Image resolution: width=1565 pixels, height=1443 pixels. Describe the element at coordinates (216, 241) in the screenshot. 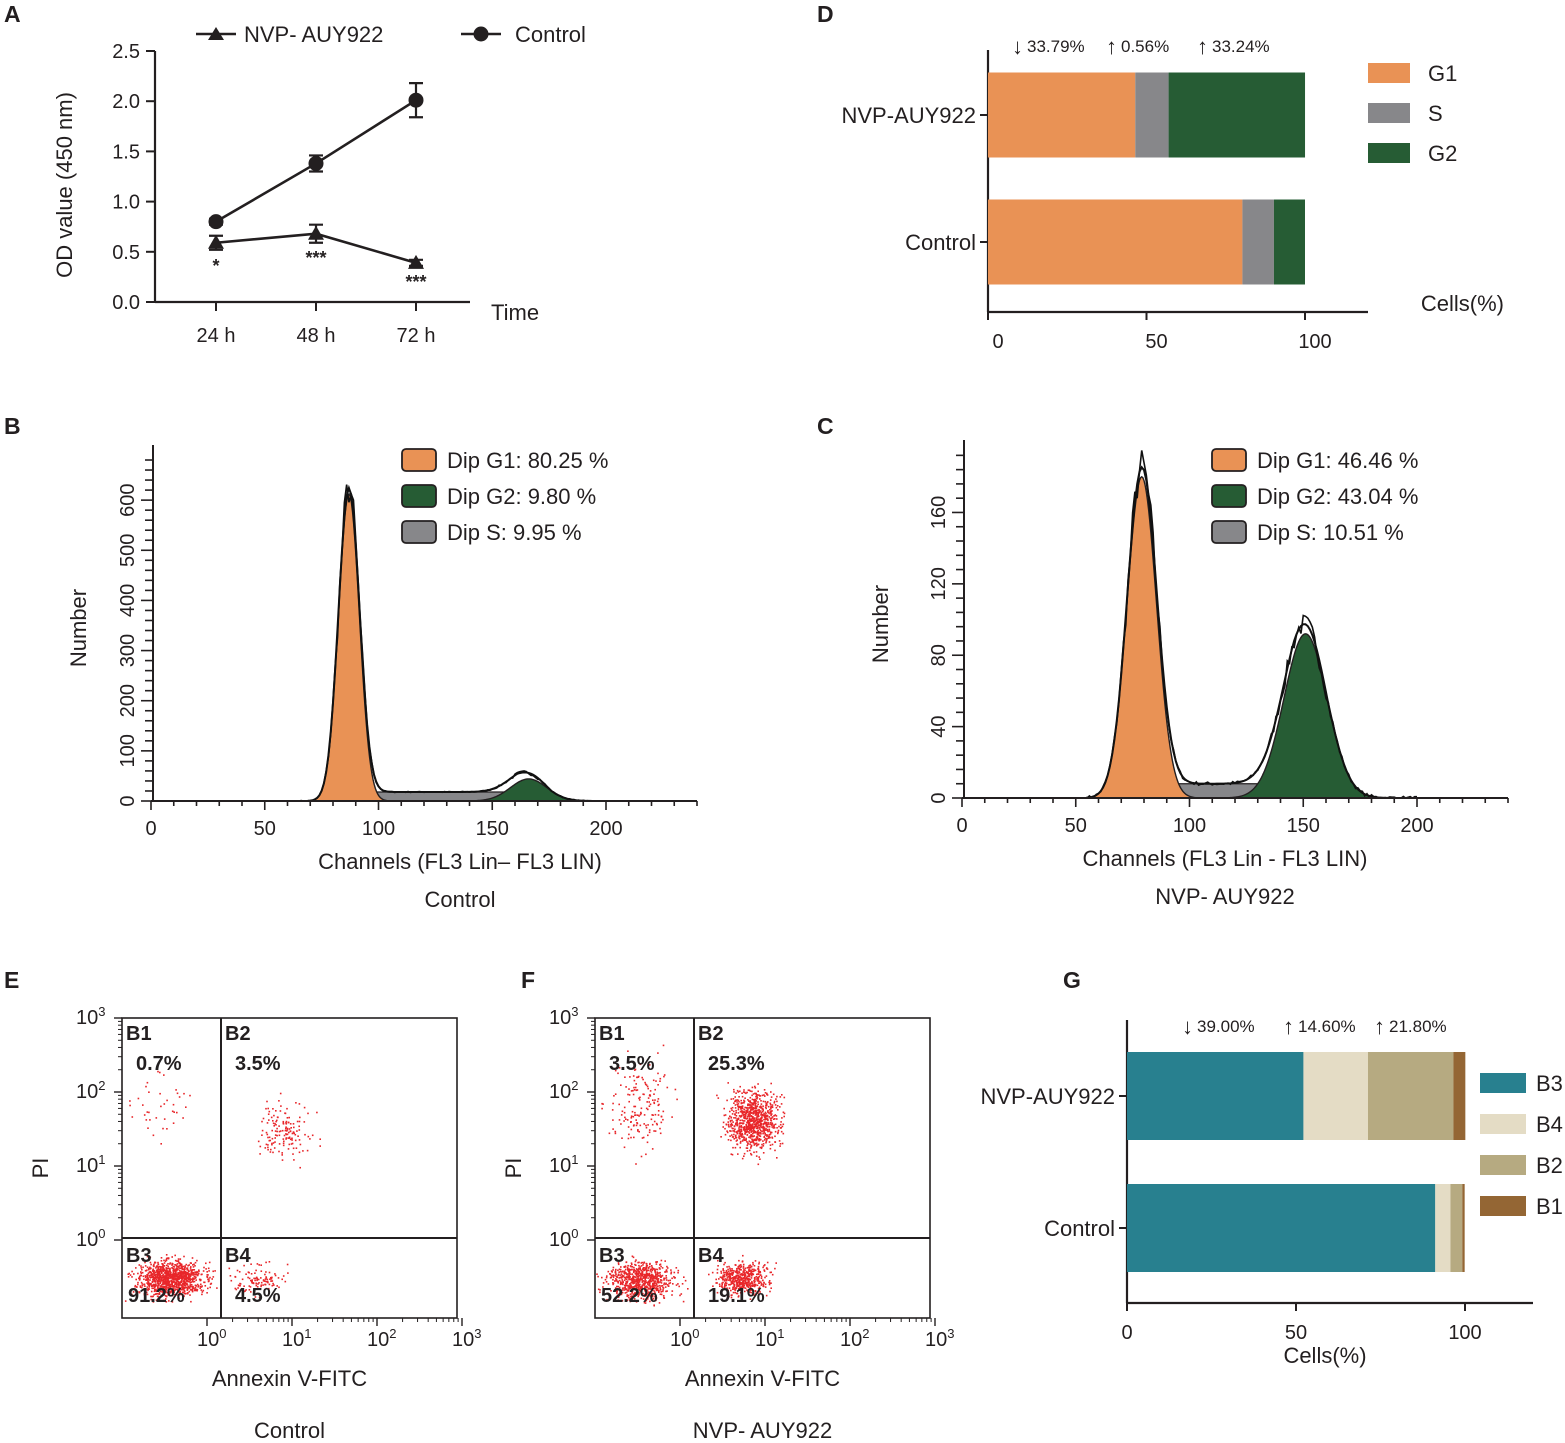

I see `a-data-point` at that location.